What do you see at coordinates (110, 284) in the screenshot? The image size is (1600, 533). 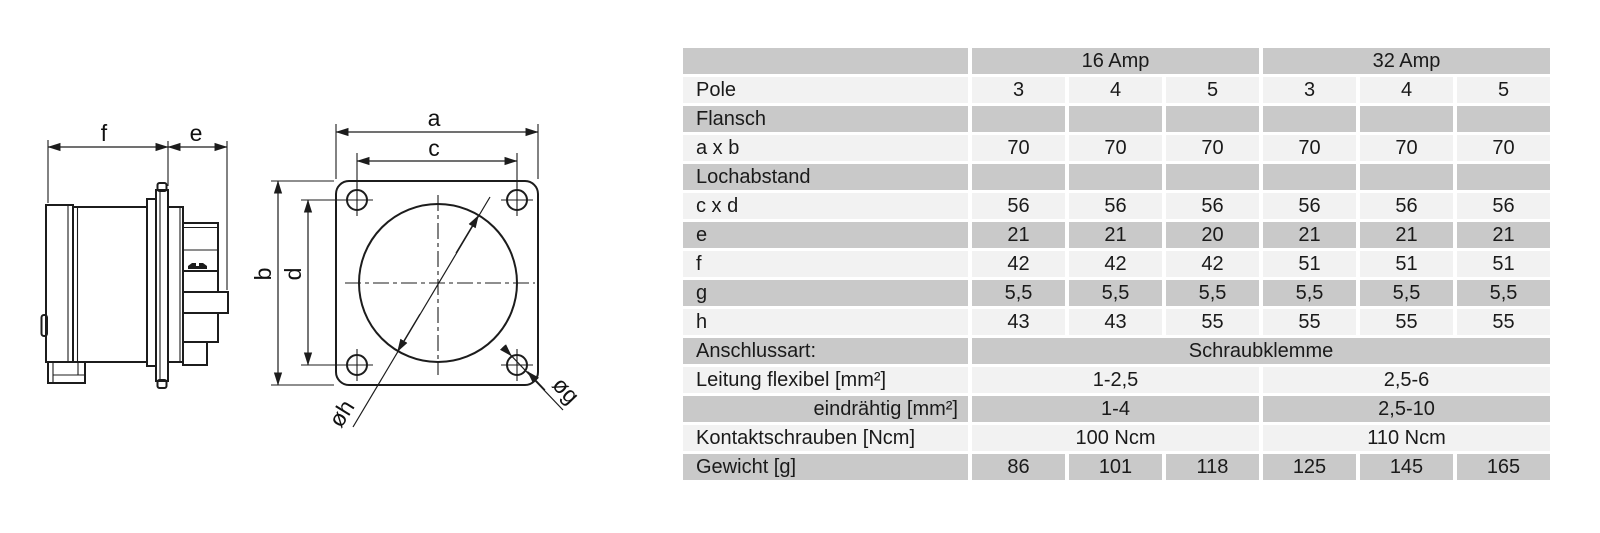 I see `connector-body` at bounding box center [110, 284].